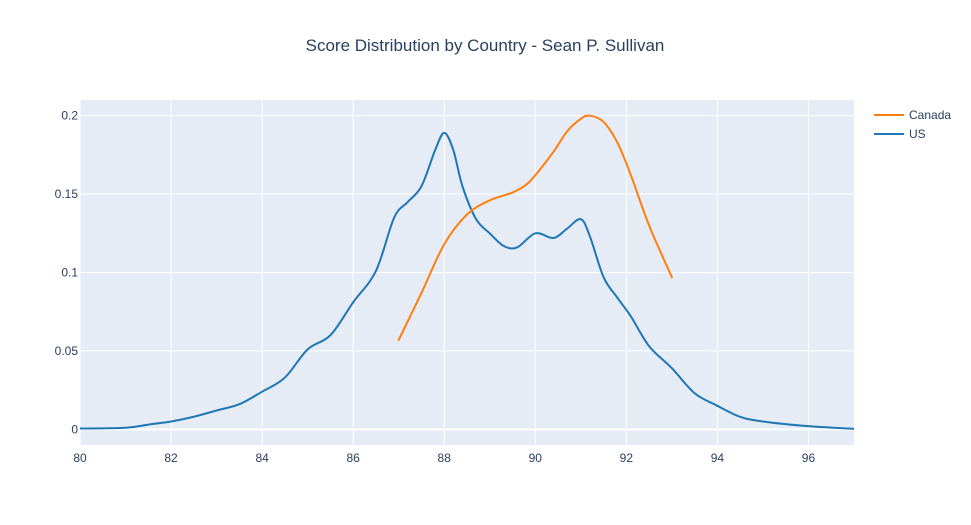 The height and width of the screenshot is (525, 971). What do you see at coordinates (912, 124) in the screenshot?
I see `legend: Canada US` at bounding box center [912, 124].